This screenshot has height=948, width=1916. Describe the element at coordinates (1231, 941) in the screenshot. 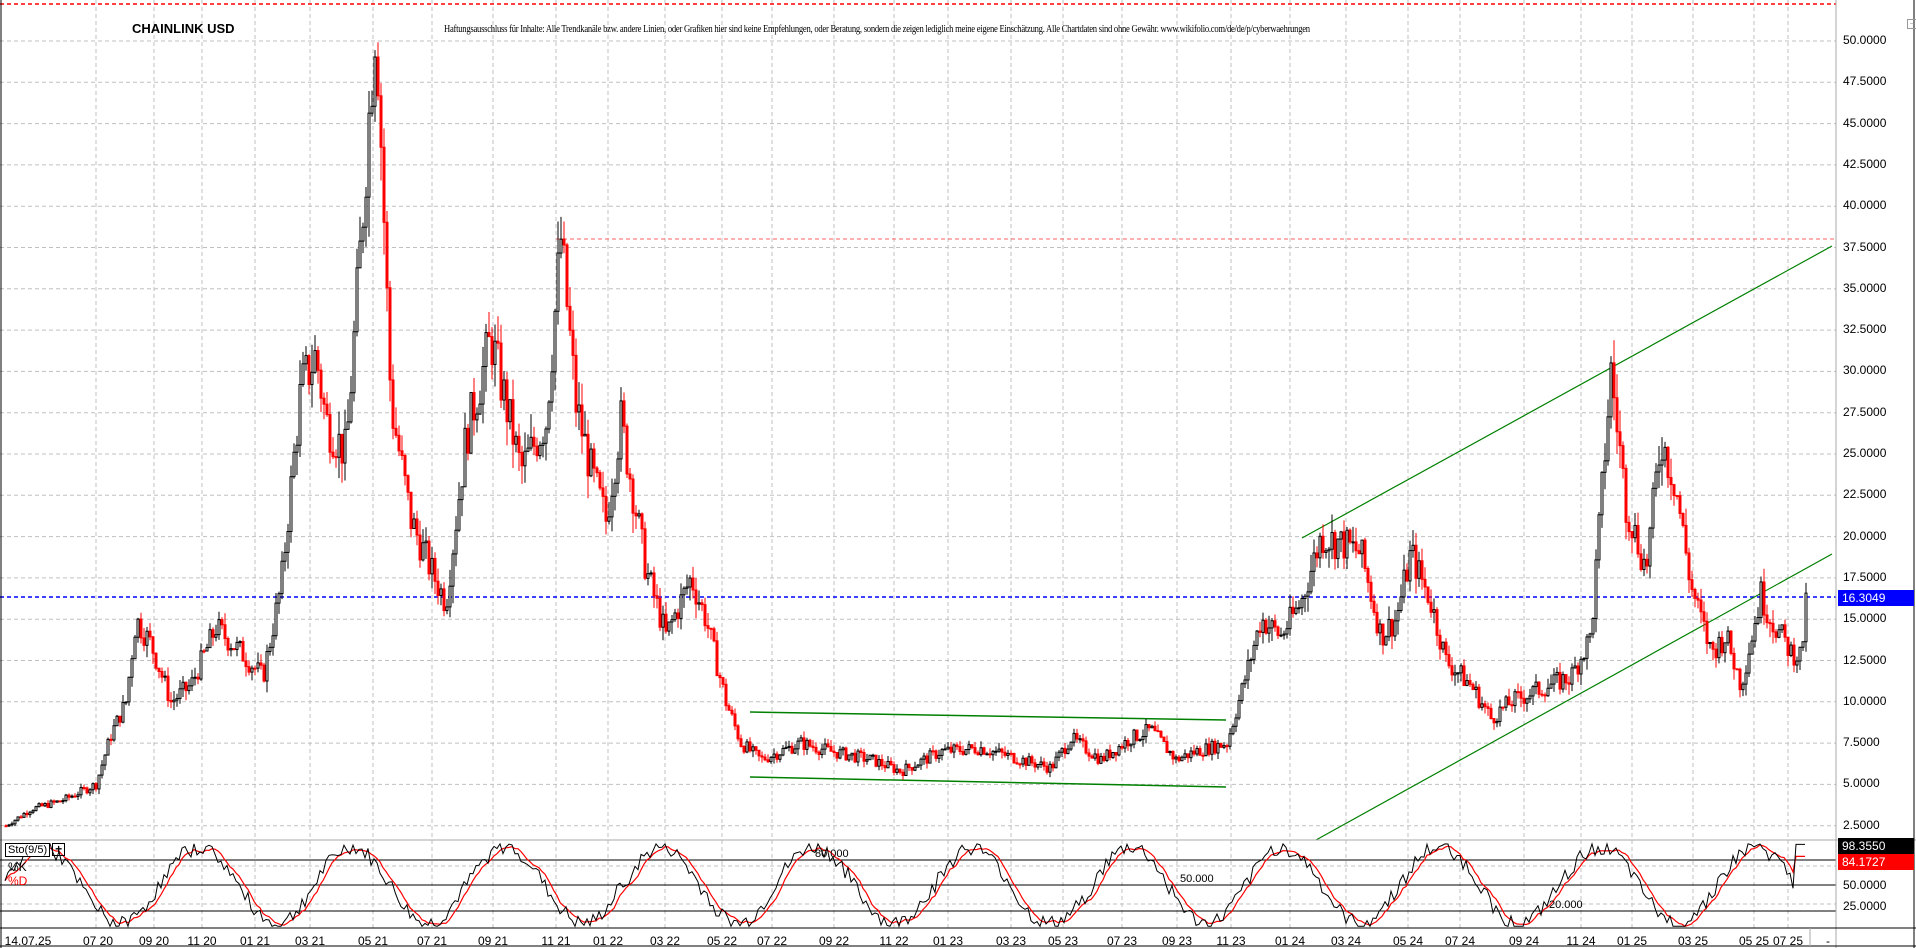

I see `date-tick-label: 11 23` at that location.